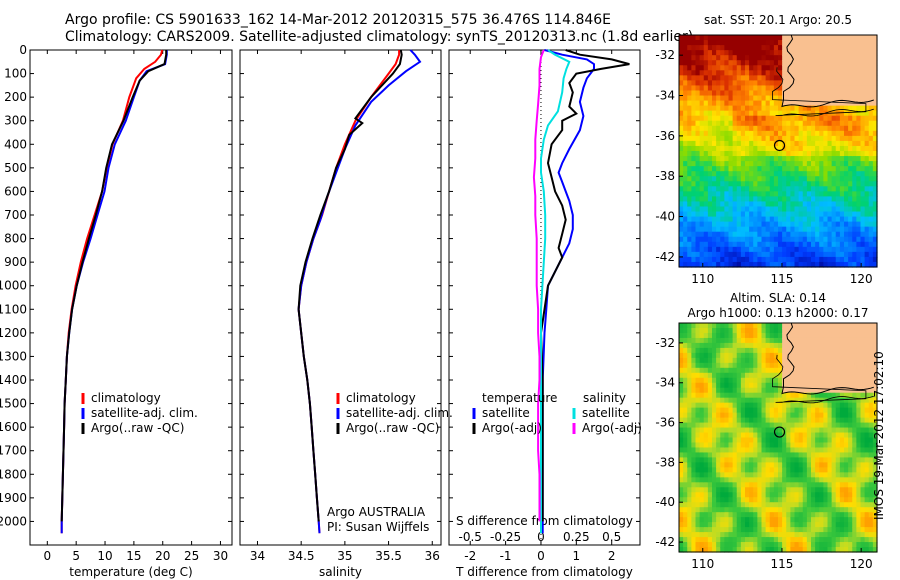 This screenshot has height=580, width=900. I want to click on legend-temp-entry: satellite-adj. clim., so click(144, 413).